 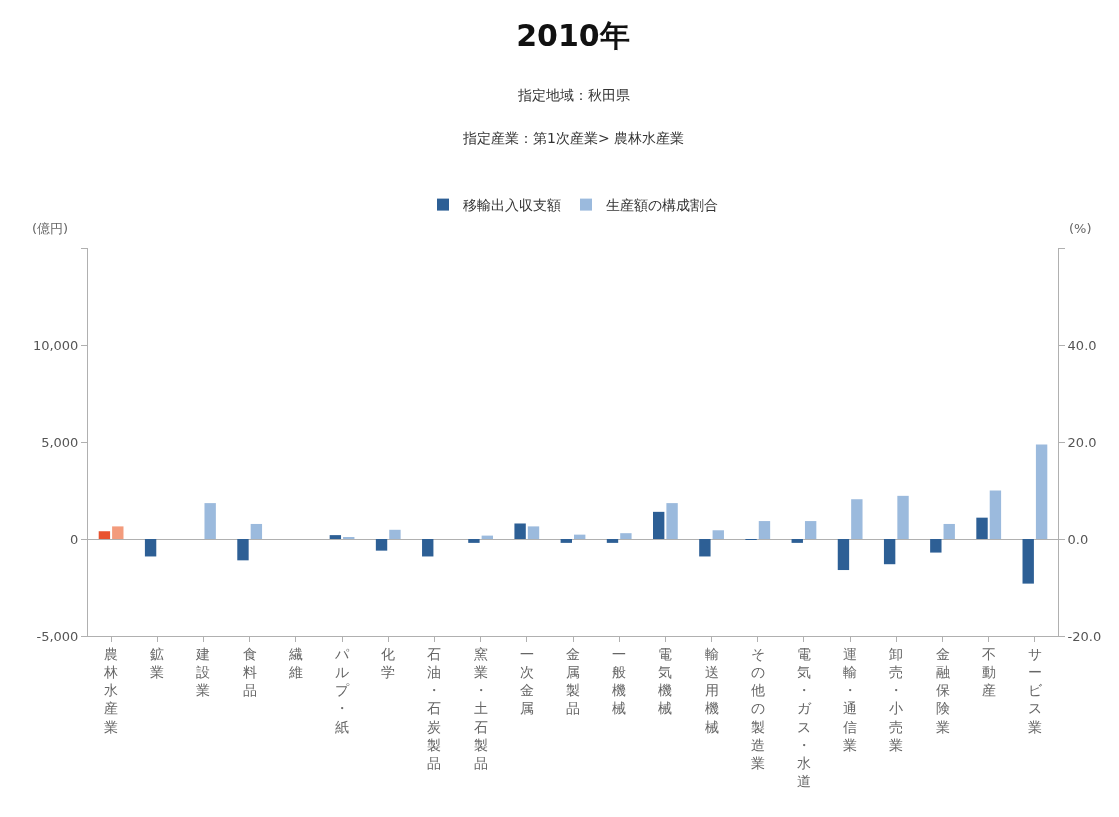 I want to click on x-tick-label: 不動産, so click(x=988, y=672).